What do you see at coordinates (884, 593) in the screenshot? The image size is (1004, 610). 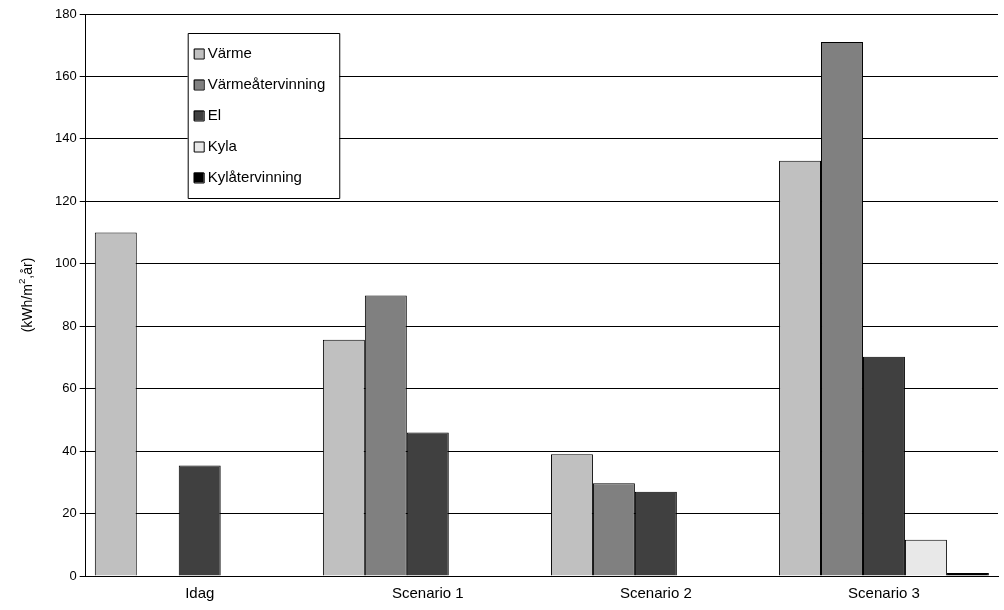 I see `x-tick-label: Scenario 3` at bounding box center [884, 593].